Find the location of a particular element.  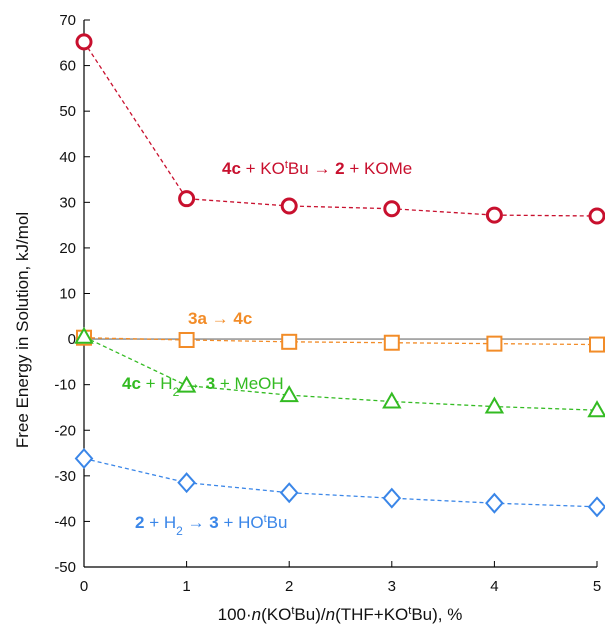

x-axis-label-part: Bu), % is located at coordinates (436, 614).